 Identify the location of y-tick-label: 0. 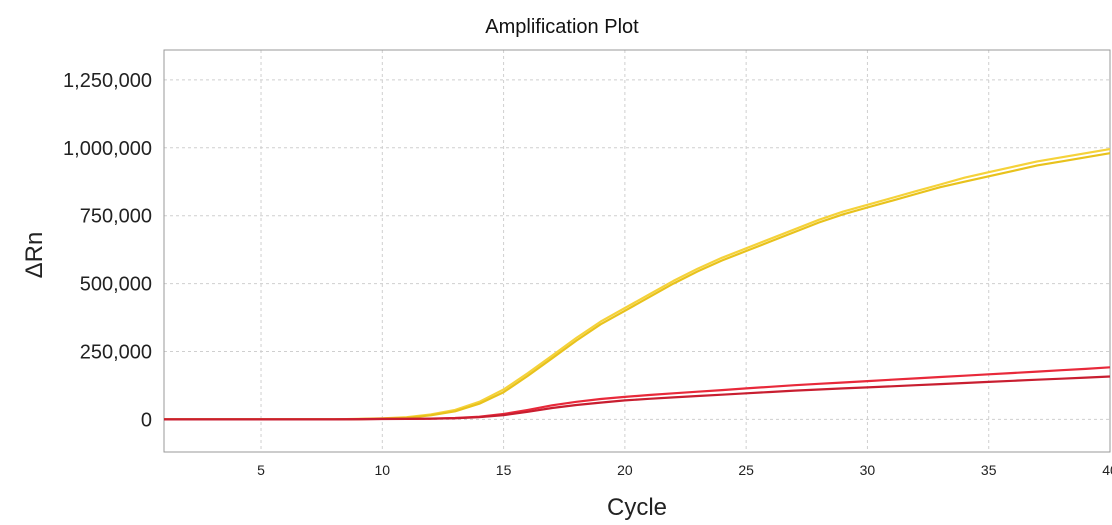
(146, 420).